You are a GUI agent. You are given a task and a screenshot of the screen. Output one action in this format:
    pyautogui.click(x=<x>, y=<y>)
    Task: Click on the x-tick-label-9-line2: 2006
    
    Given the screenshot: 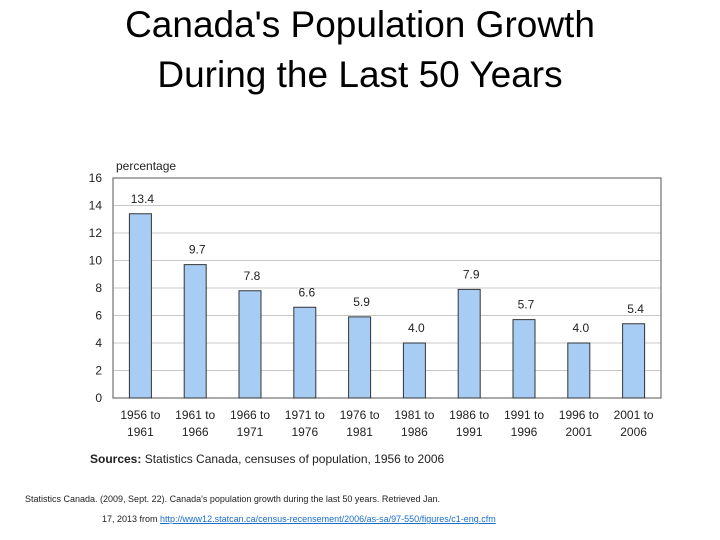 What is the action you would take?
    pyautogui.click(x=633, y=432)
    